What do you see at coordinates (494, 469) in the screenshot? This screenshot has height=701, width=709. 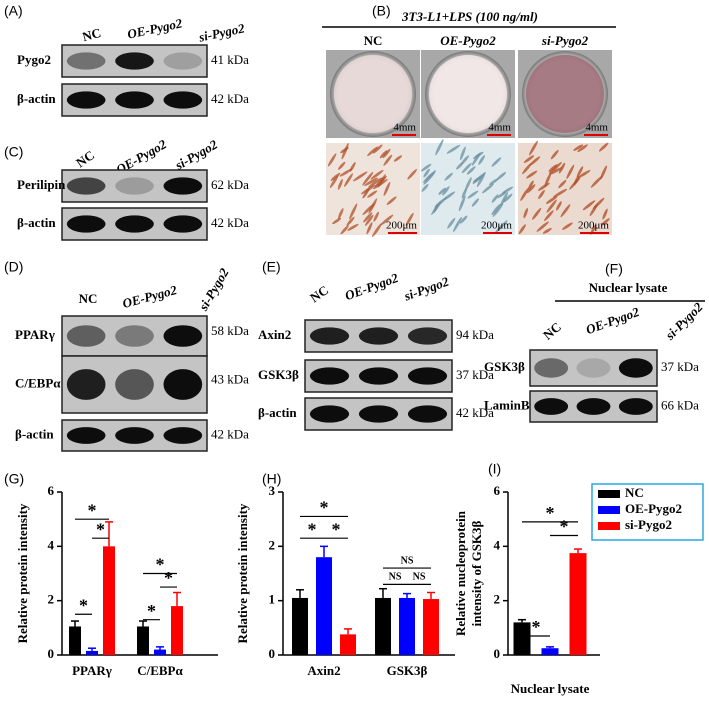 I see `panel-letter: (I)` at bounding box center [494, 469].